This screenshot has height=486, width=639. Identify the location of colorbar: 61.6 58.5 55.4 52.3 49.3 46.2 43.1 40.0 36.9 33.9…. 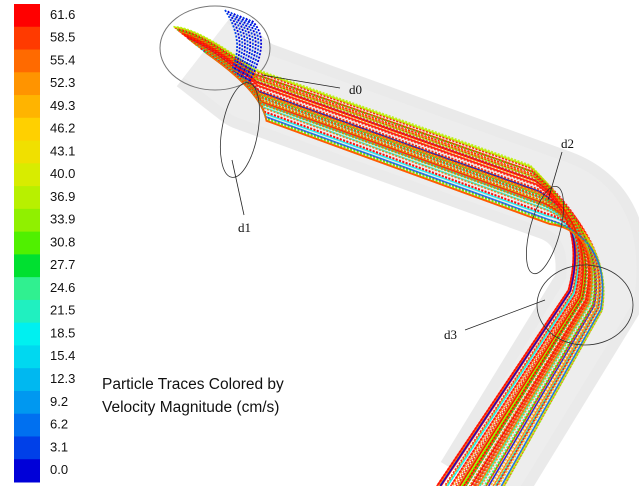
(44, 243).